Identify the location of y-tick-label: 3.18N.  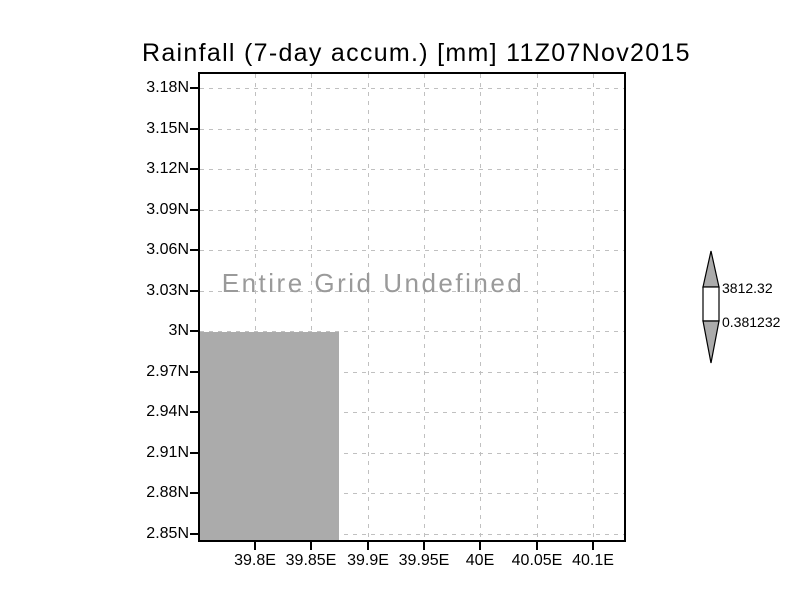
(167, 87).